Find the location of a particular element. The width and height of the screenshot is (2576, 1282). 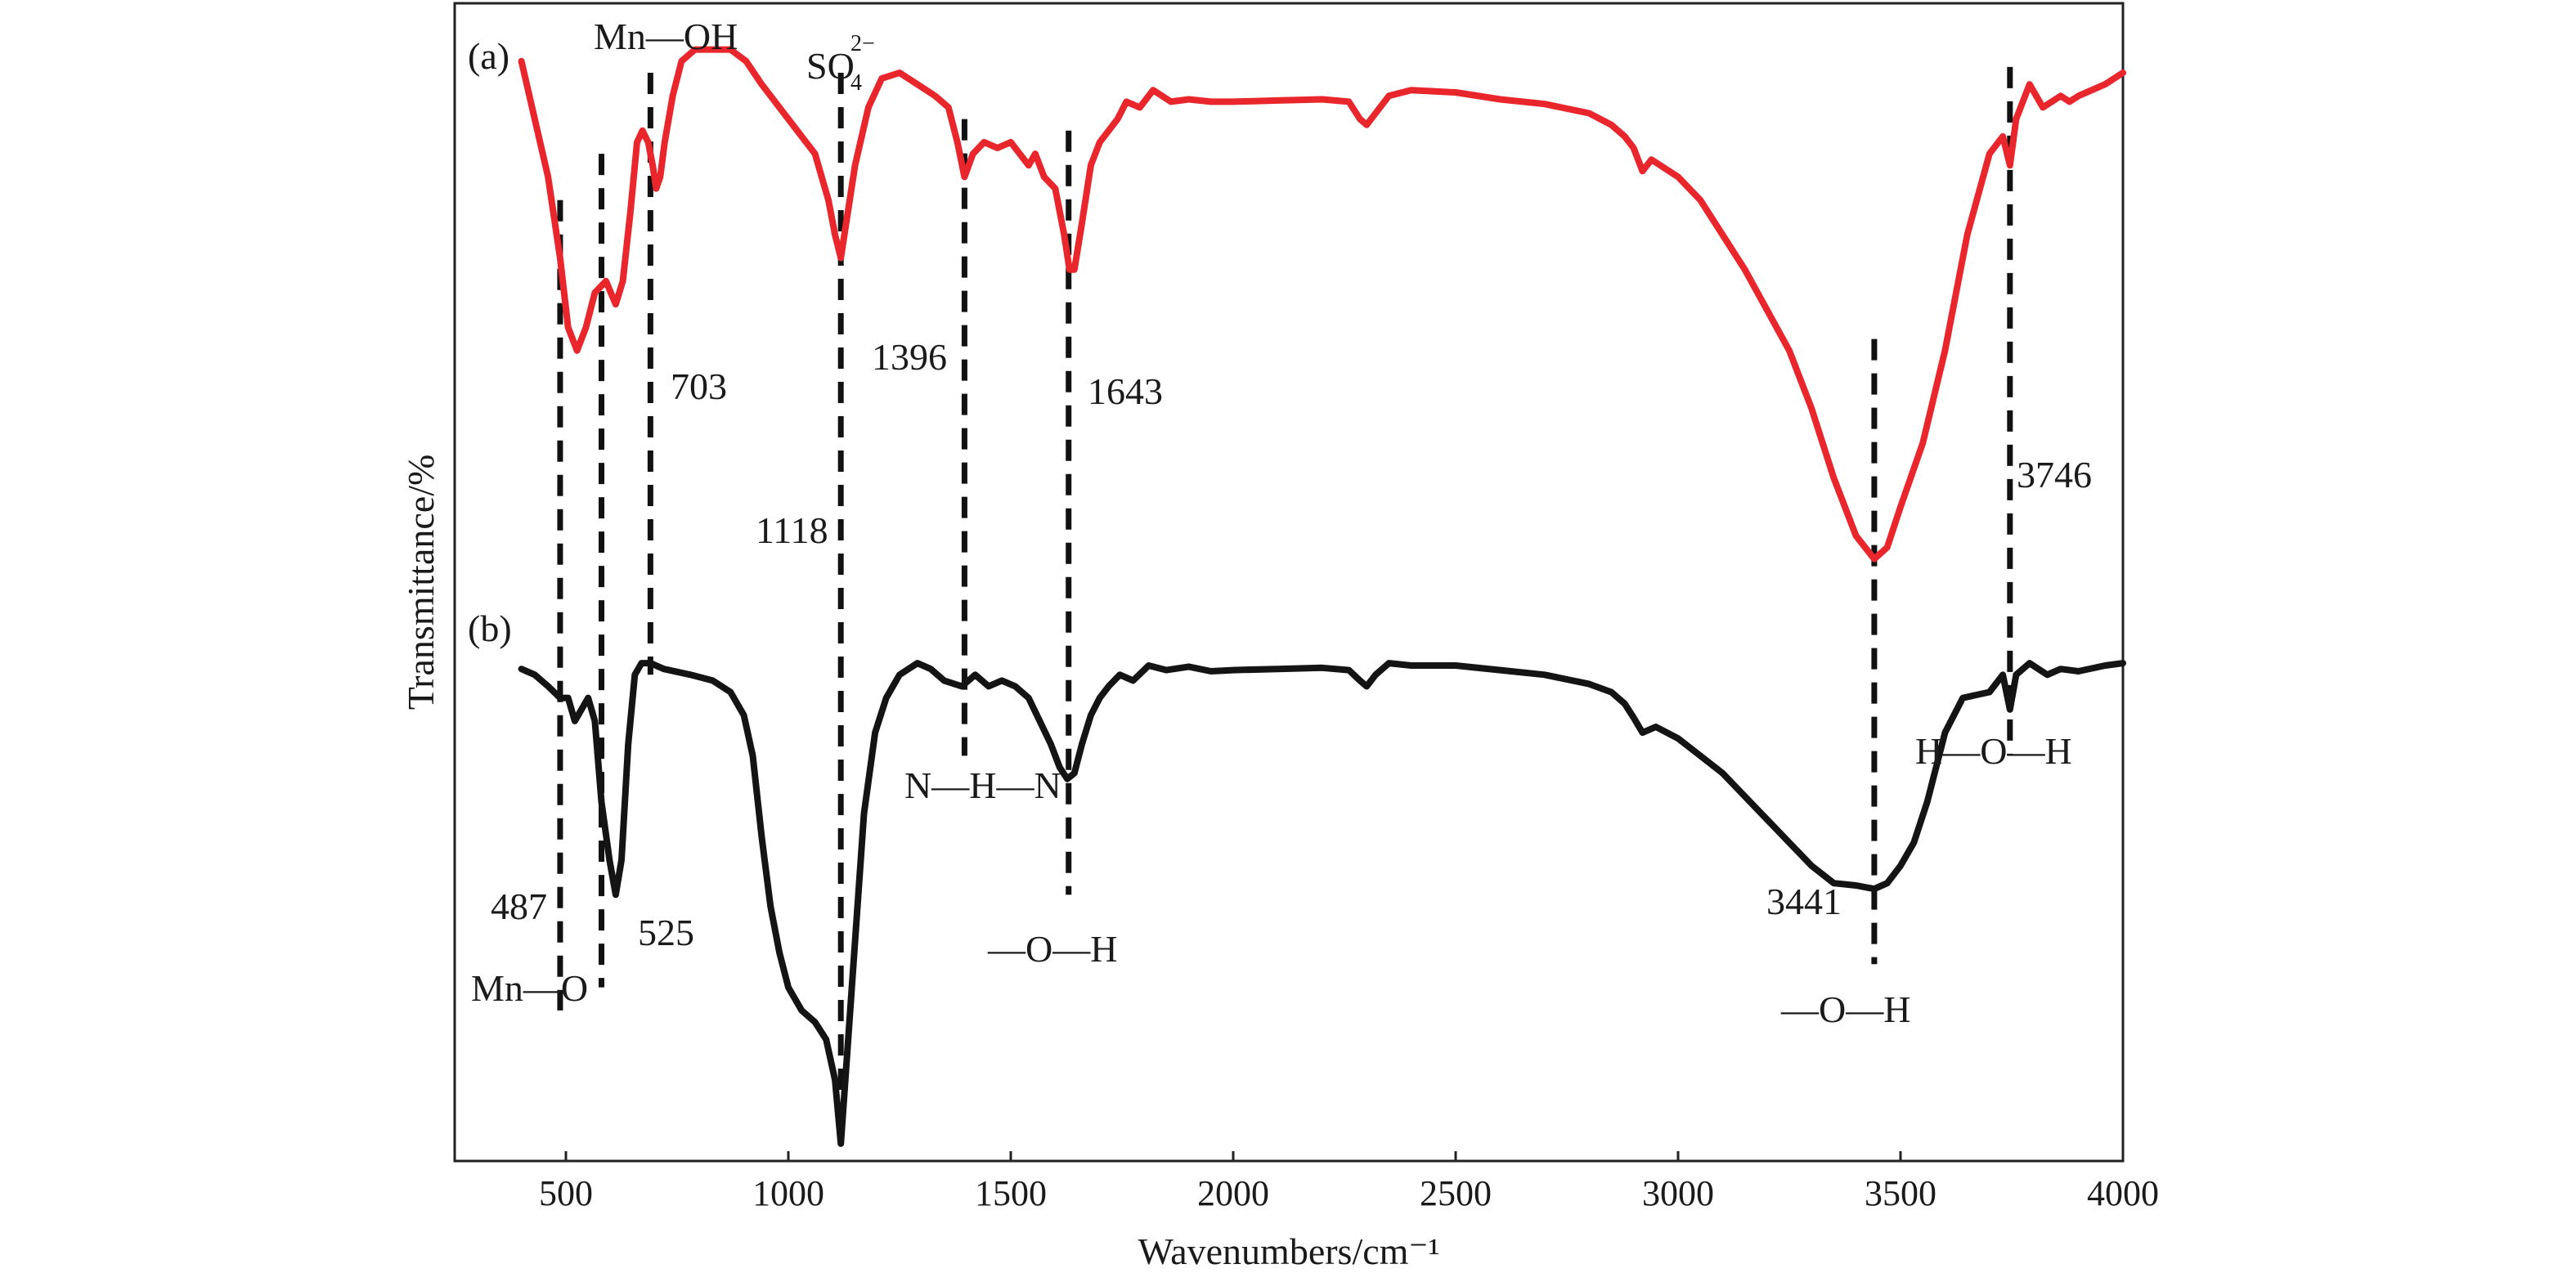

y-axis-title: Transmittance/% is located at coordinates (421, 582).